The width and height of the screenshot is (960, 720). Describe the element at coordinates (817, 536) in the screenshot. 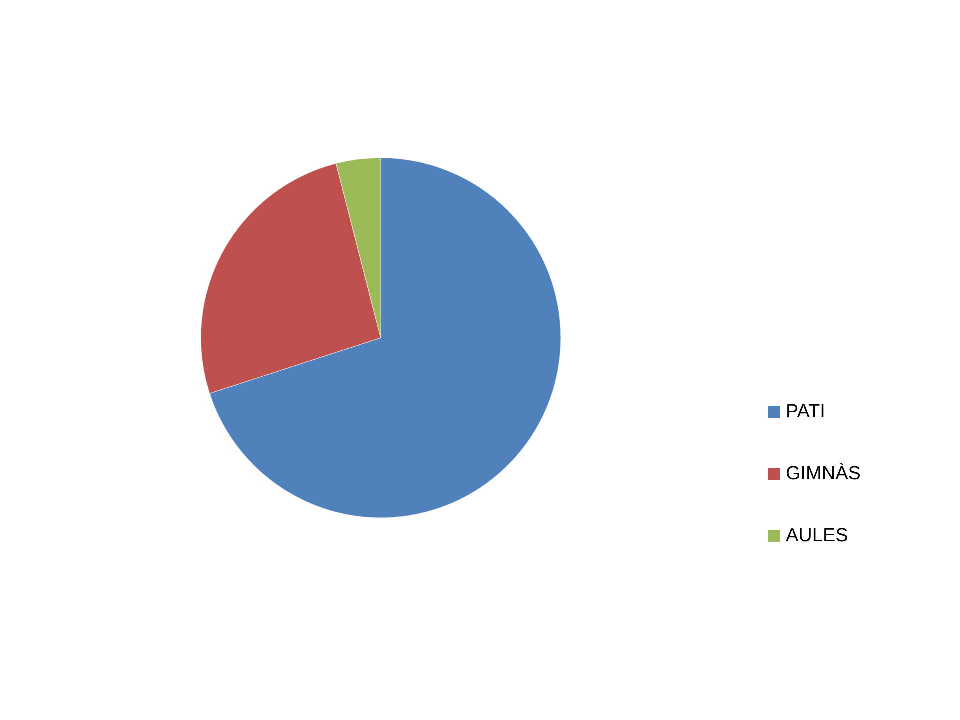

I see `legend-label: AULES` at that location.